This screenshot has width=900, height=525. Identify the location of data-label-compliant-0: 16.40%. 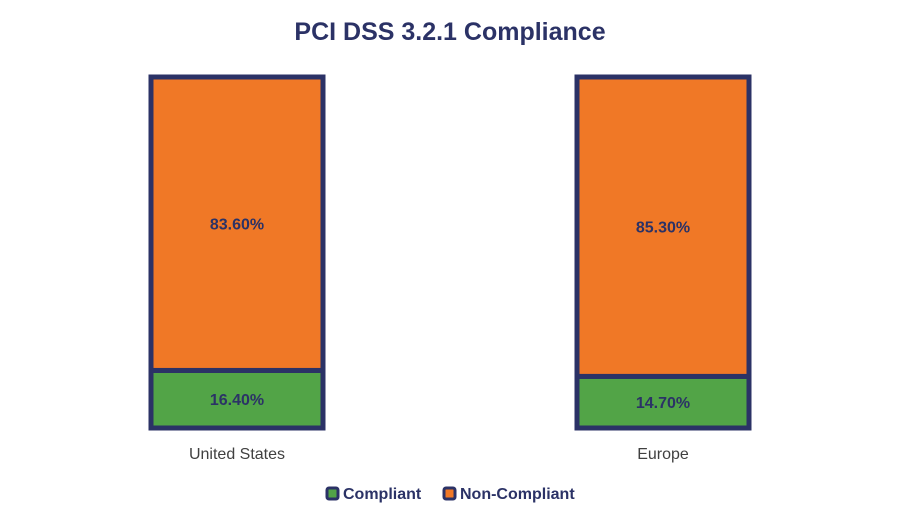
(237, 400).